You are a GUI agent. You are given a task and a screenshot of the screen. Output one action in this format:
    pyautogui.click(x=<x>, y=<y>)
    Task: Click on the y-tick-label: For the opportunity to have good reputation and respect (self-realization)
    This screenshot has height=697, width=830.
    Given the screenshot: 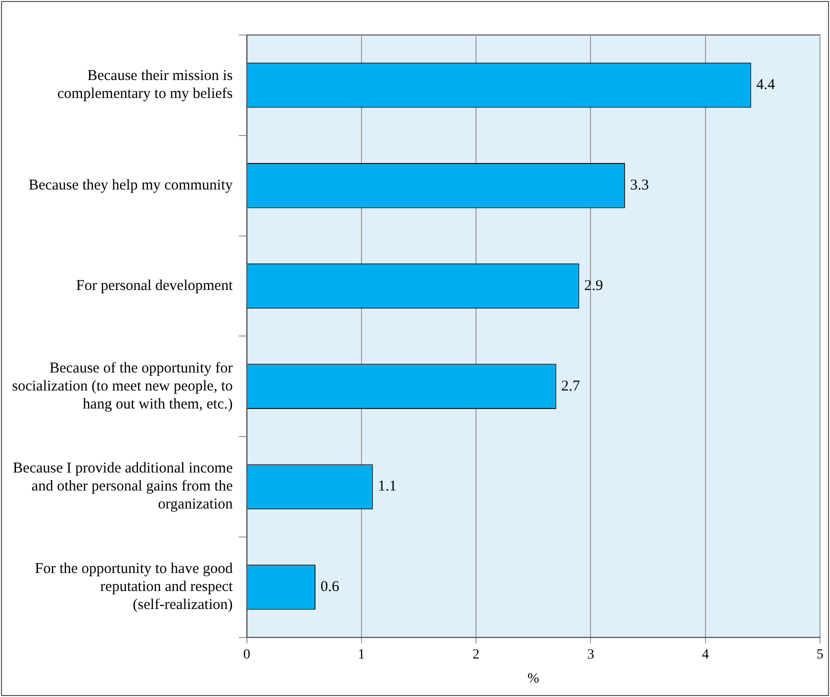 What is the action you would take?
    pyautogui.click(x=134, y=587)
    